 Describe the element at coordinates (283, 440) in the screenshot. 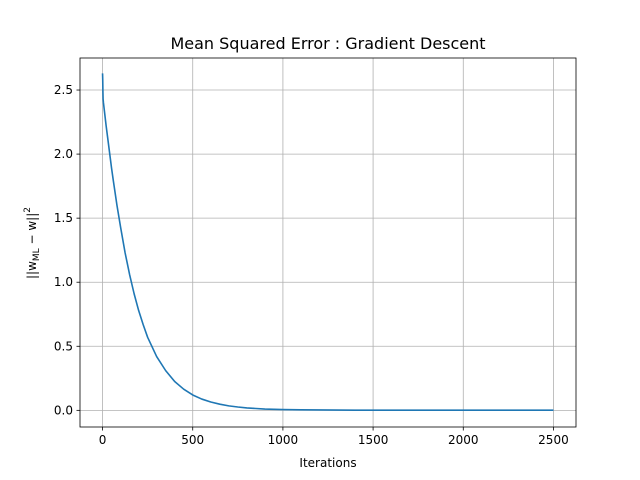

I see `x-tick-label: 1000` at that location.